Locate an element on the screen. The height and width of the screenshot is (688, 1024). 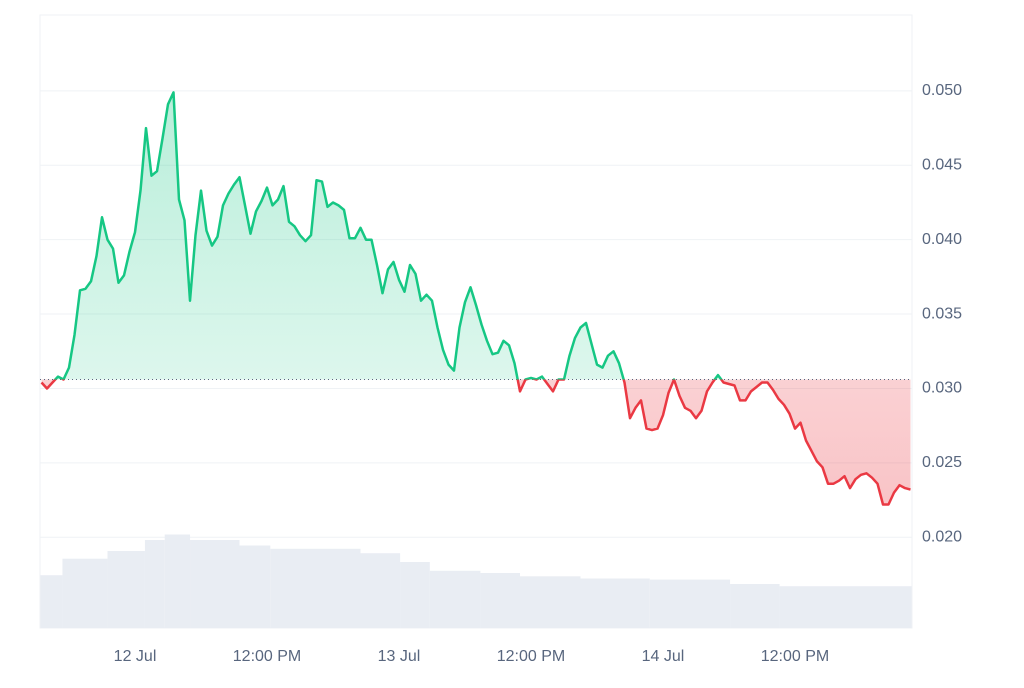
y-tick-label: 0.045 is located at coordinates (942, 164).